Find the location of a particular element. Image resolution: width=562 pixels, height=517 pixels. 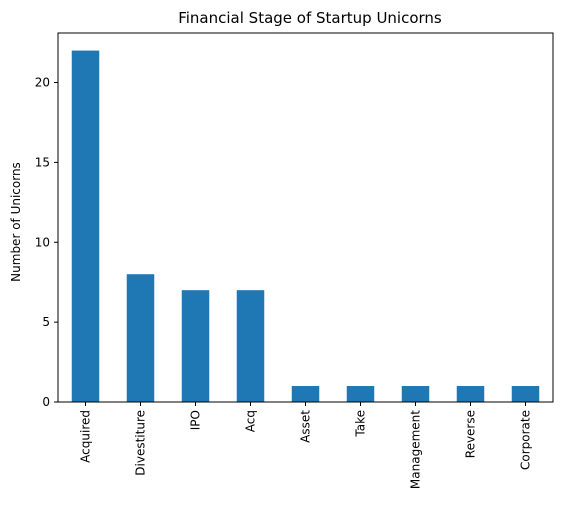

bar-acquired is located at coordinates (85, 226).